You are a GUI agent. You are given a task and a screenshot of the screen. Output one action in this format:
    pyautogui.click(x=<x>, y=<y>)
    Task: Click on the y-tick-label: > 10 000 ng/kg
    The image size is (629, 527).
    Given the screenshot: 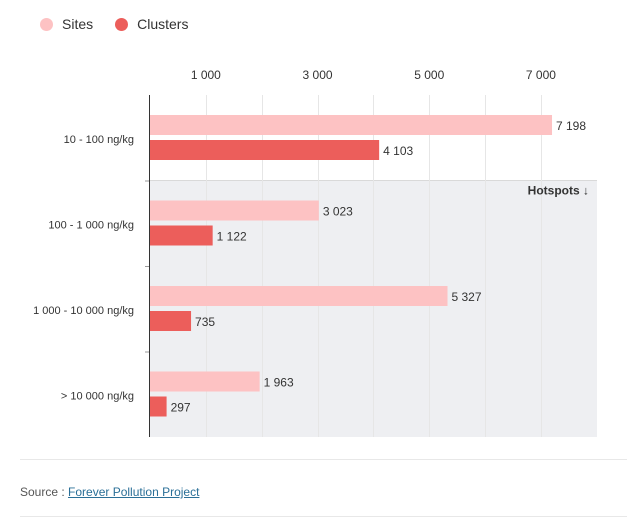 What is the action you would take?
    pyautogui.click(x=97, y=397)
    